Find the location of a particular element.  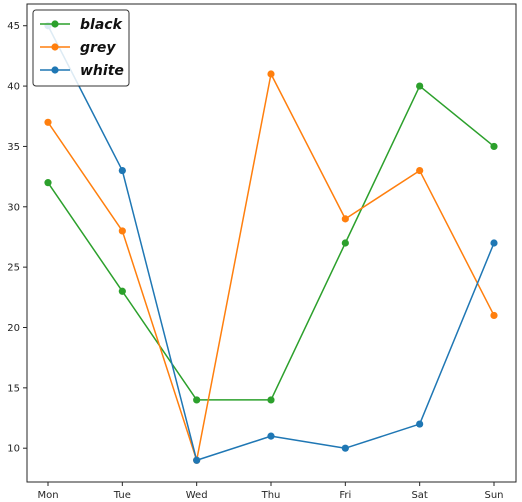

data-point-grey-sun is located at coordinates (494, 315).